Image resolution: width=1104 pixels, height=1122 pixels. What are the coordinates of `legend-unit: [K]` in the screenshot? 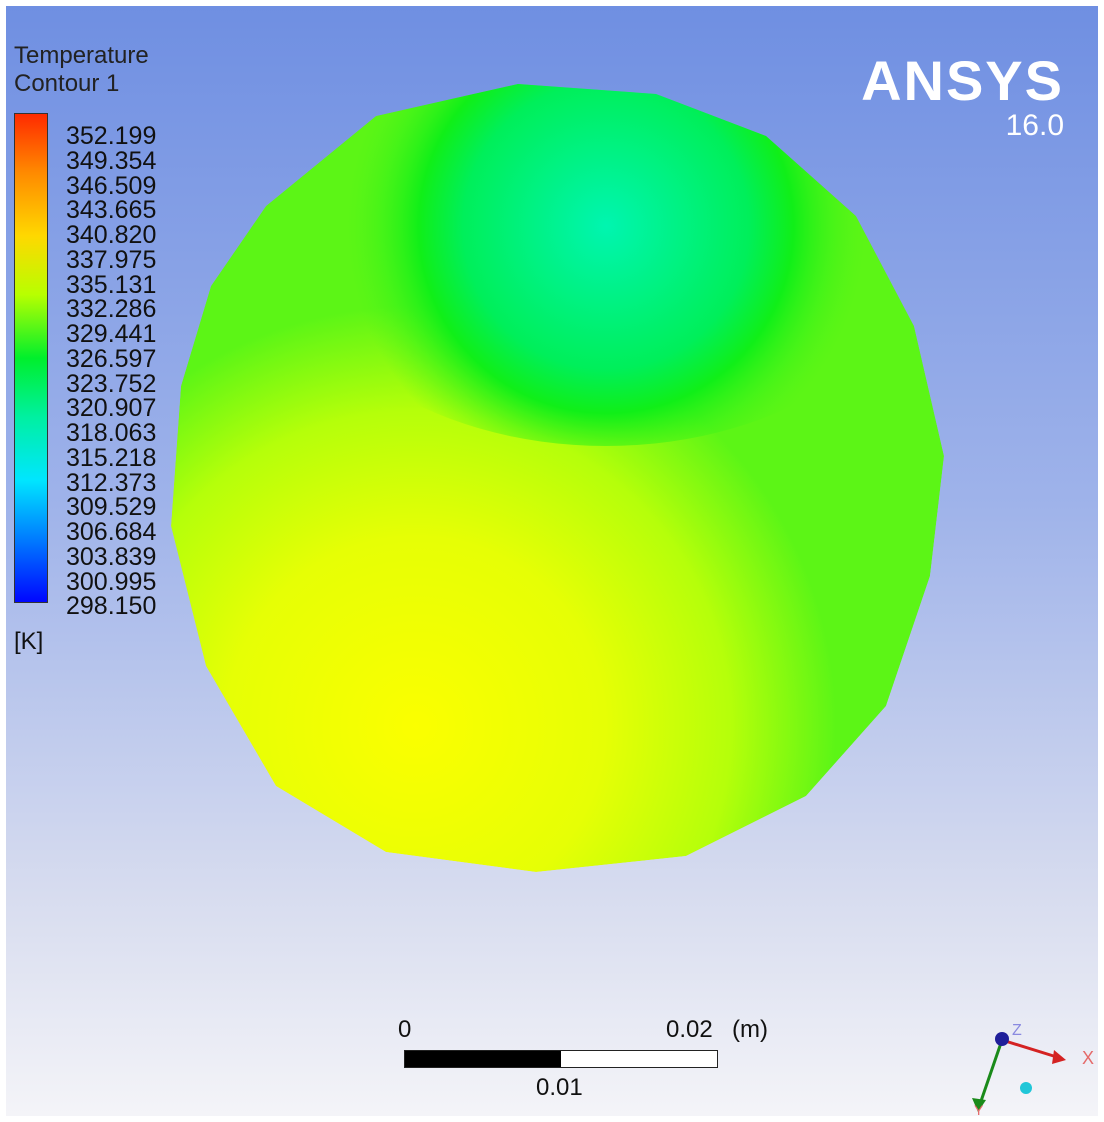 It's located at (29, 641).